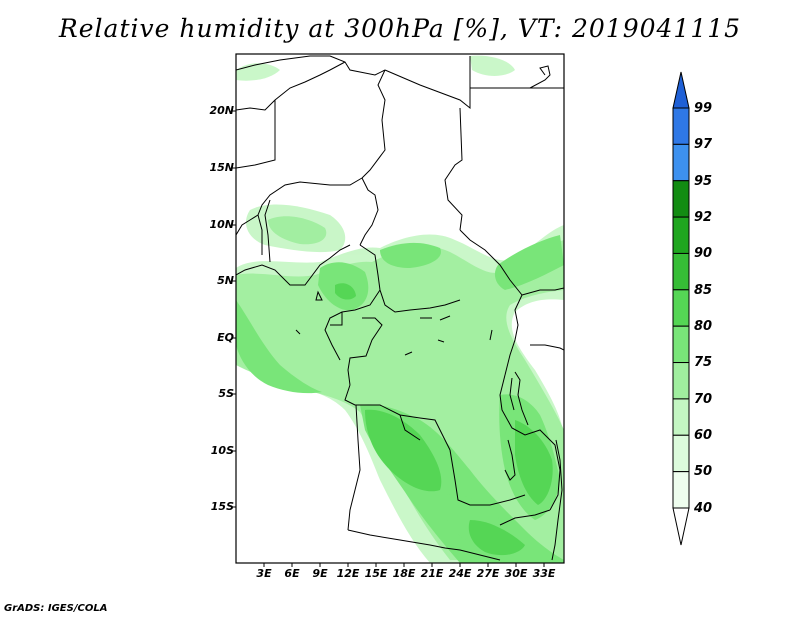 Image resolution: width=800 pixels, height=618 pixels. Describe the element at coordinates (703, 144) in the screenshot. I see `colorbar-label-97: 97` at that location.